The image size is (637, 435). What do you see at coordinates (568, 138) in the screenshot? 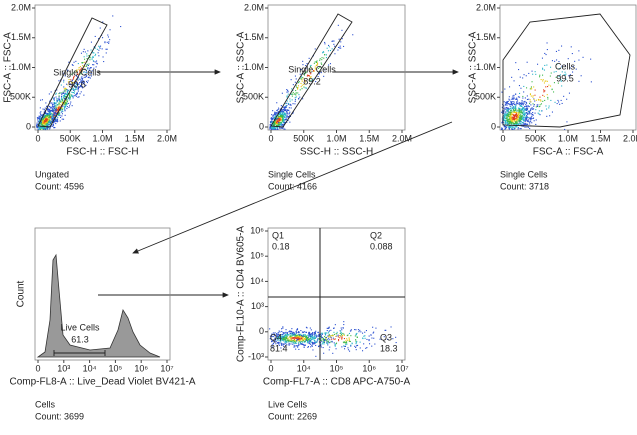
I see `x-tick-label: 1.0M` at bounding box center [568, 138].